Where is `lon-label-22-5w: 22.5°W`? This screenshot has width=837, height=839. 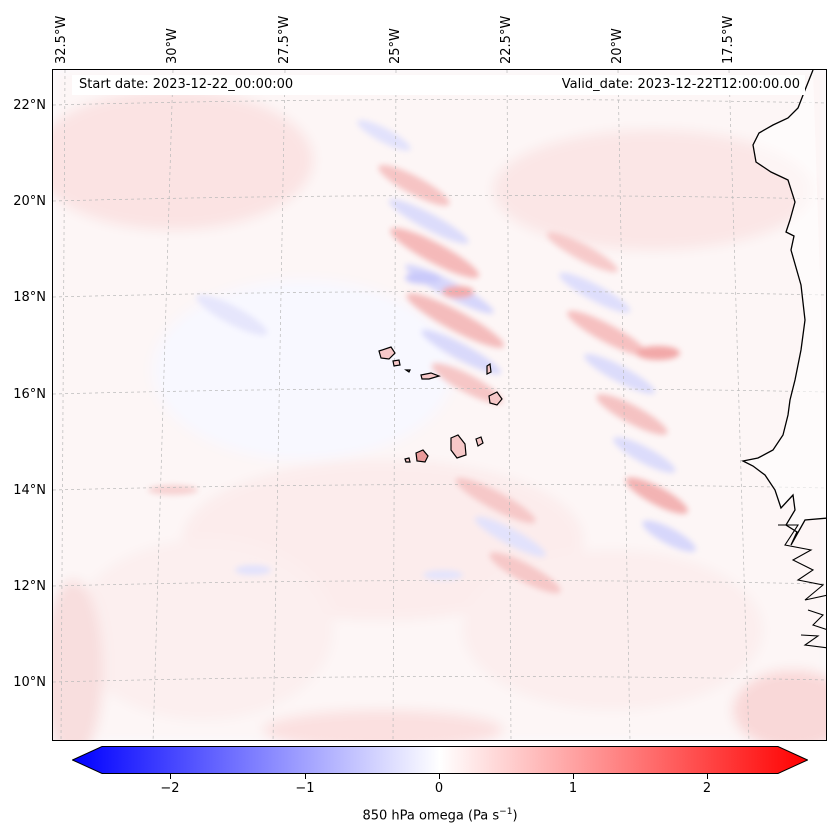 lon-label-22-5w: 22.5°W is located at coordinates (506, 39).